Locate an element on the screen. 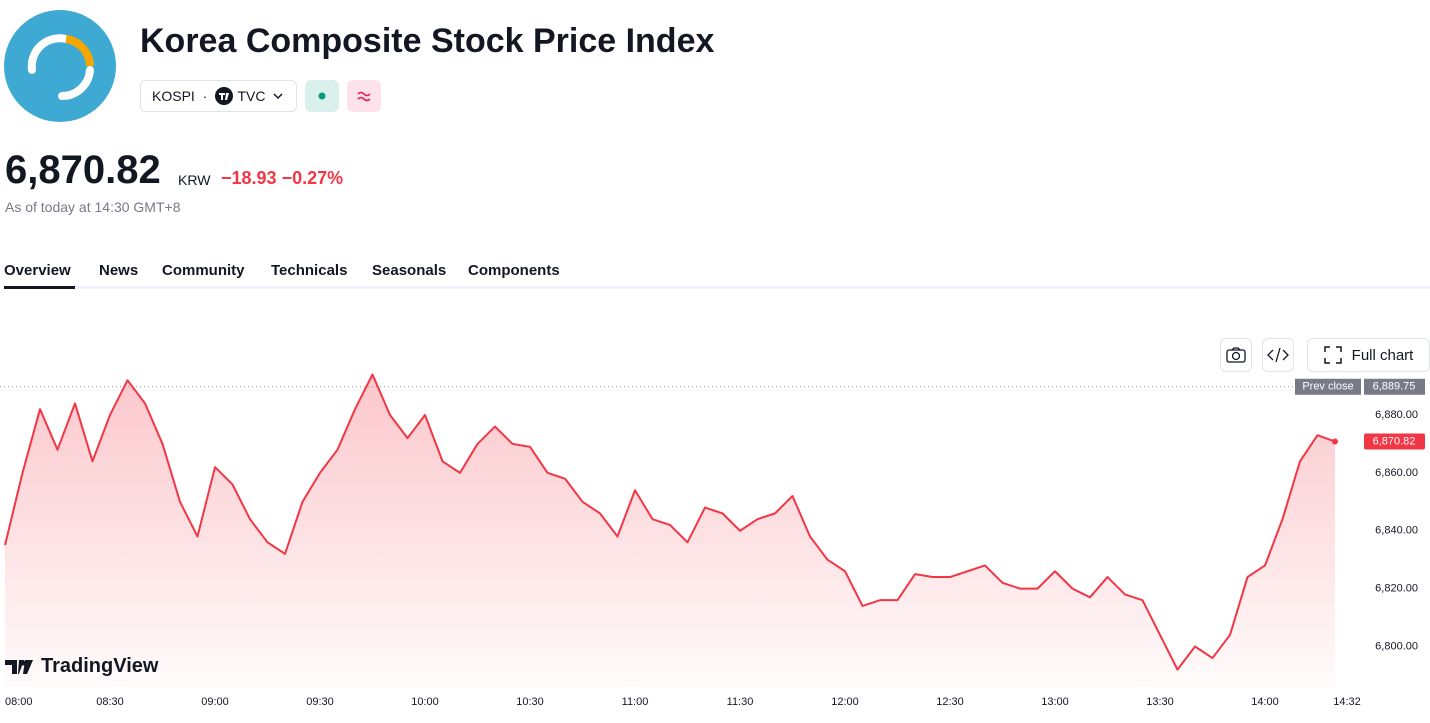 This screenshot has width=1430, height=723. as-of: As of today at 14:30 GMT+8 is located at coordinates (93, 207).